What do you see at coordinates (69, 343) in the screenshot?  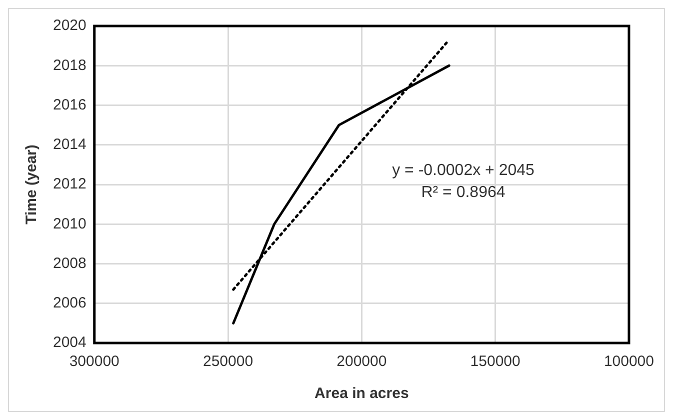 I see `y-tick-label: 2004` at bounding box center [69, 343].